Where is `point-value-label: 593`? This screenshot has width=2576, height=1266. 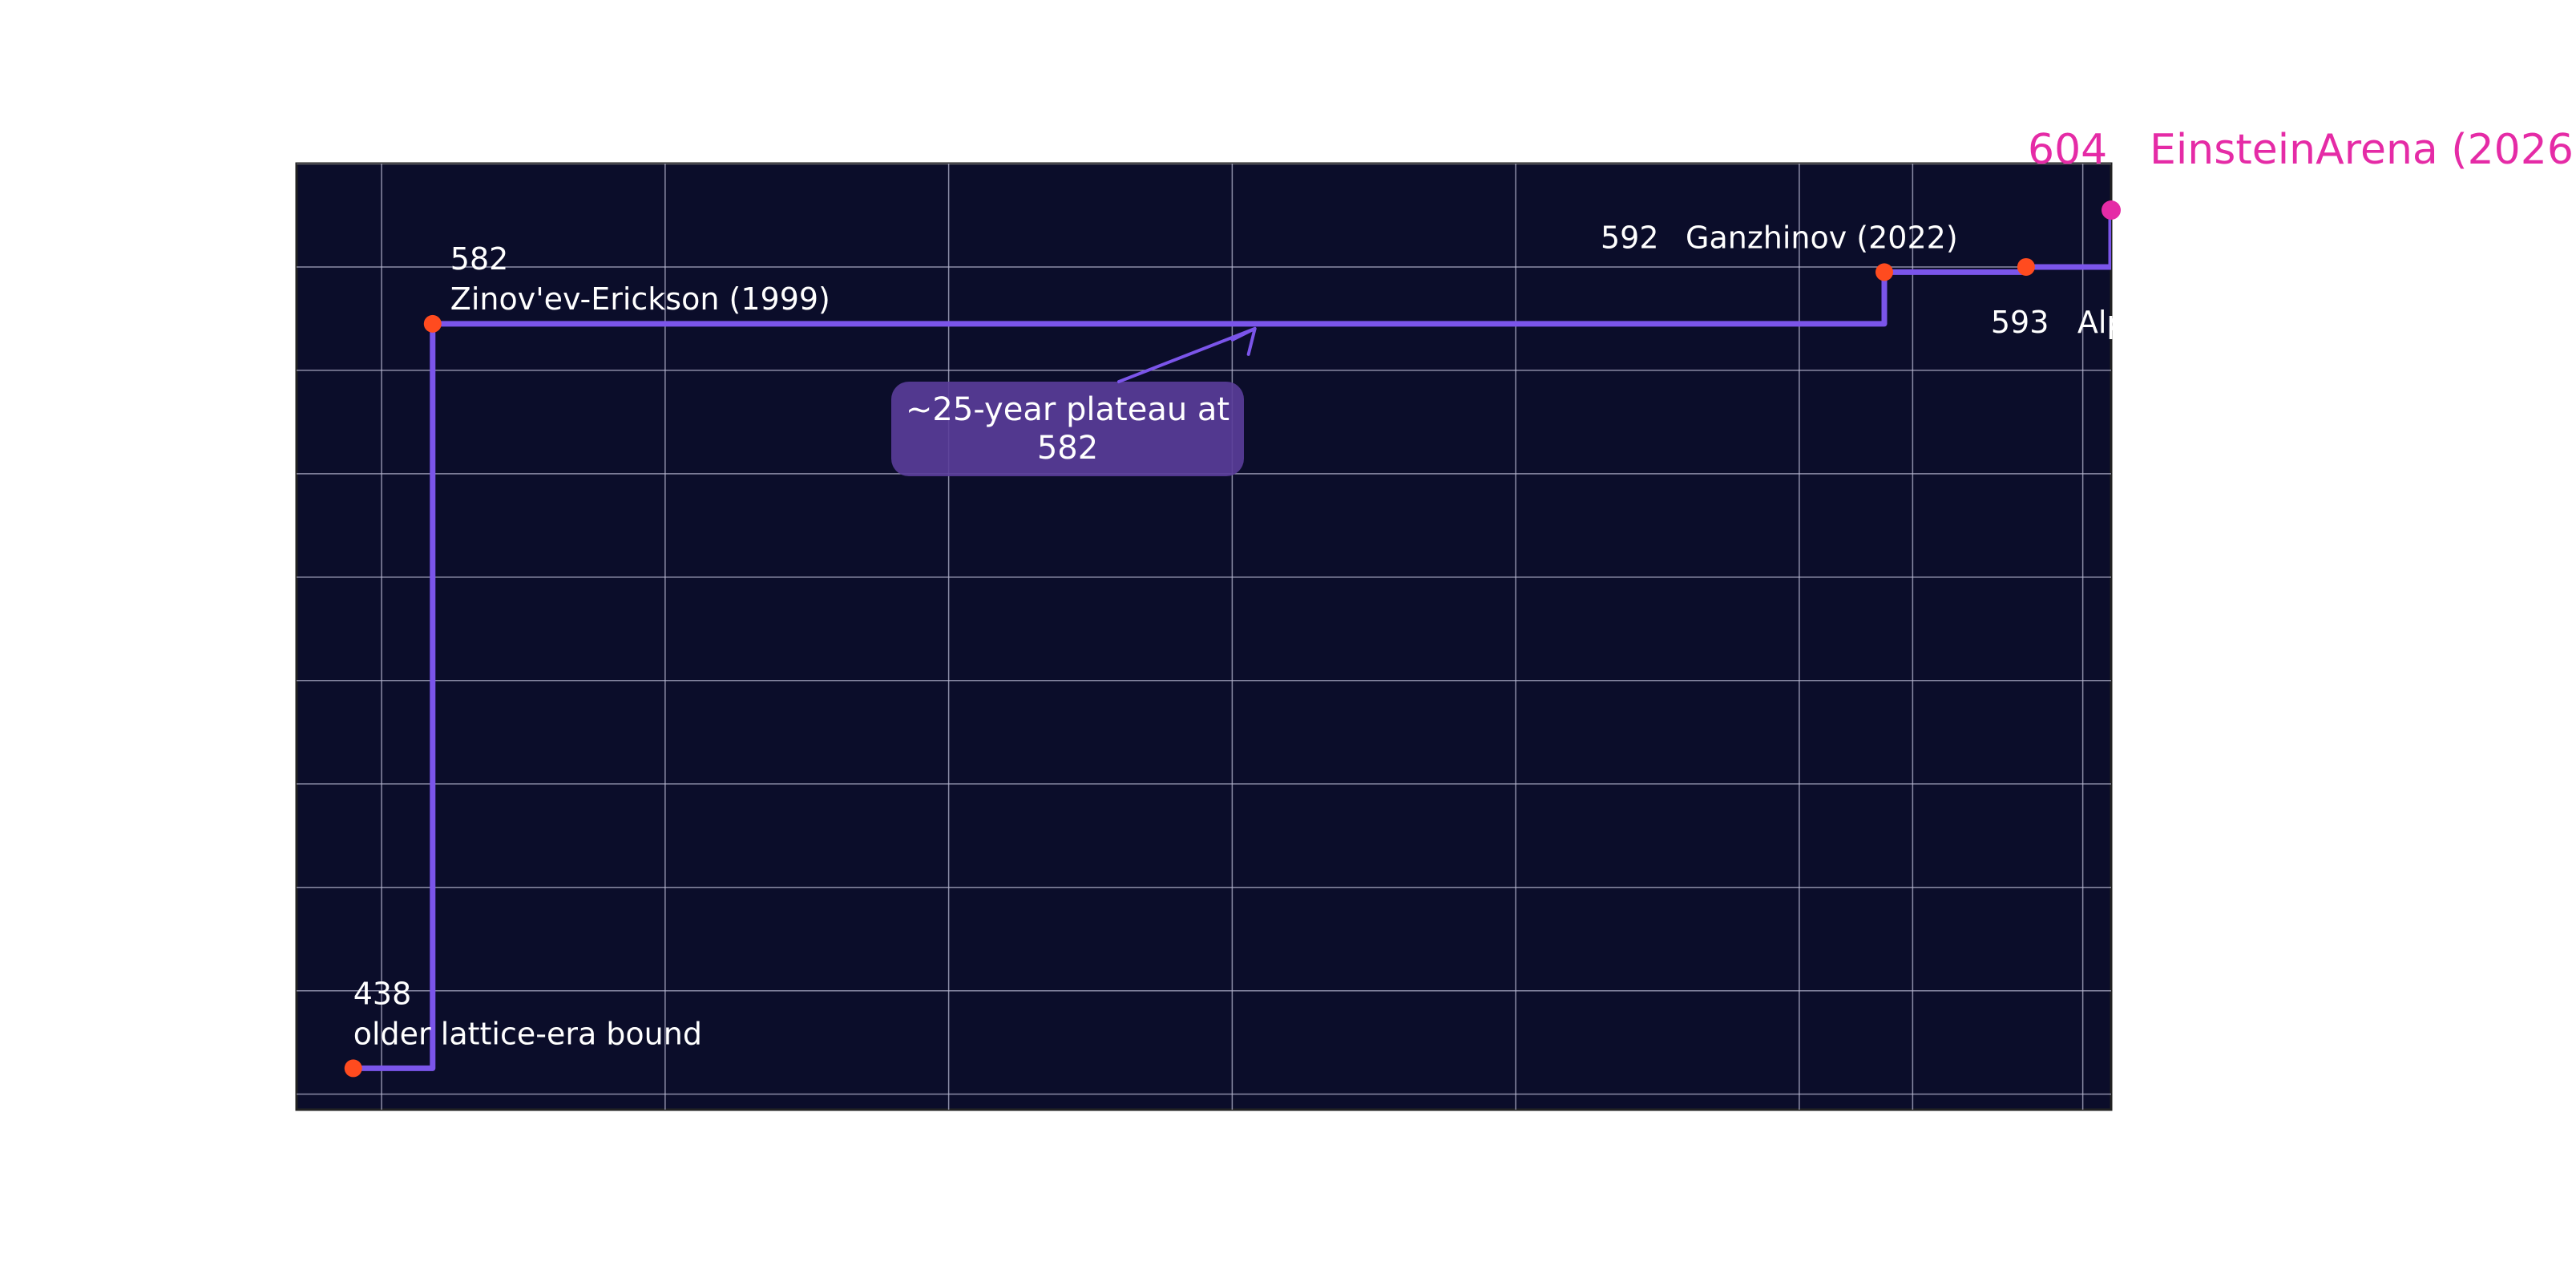 point-value-label: 593 is located at coordinates (2020, 322).